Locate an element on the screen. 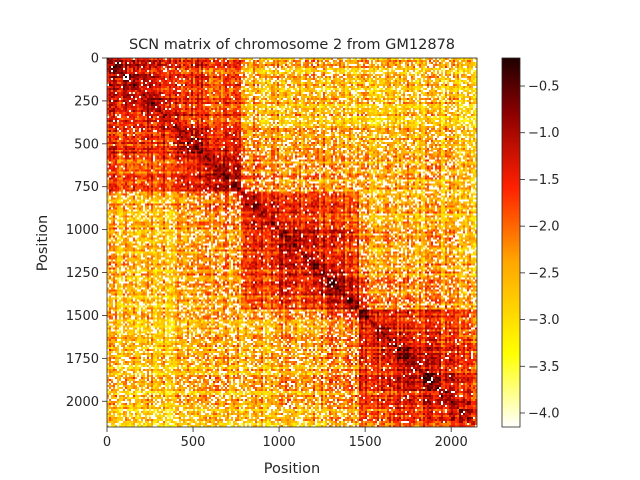 Image resolution: width=640 pixels, height=480 pixels. x-axis-label: Position is located at coordinates (292, 469).